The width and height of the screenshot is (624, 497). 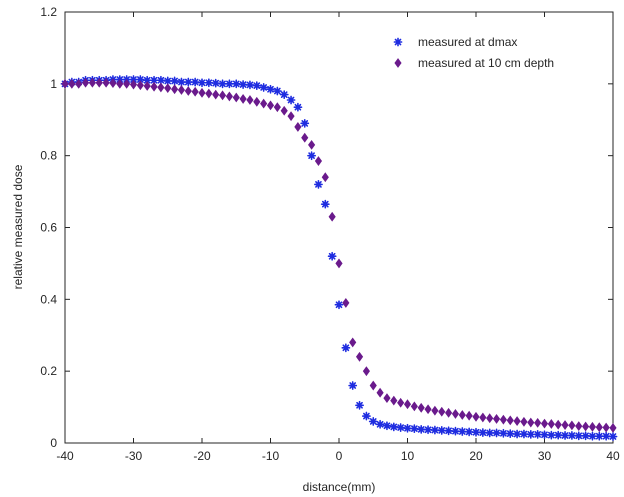 What do you see at coordinates (53, 84) in the screenshot?
I see `y-tick-label: 1` at bounding box center [53, 84].